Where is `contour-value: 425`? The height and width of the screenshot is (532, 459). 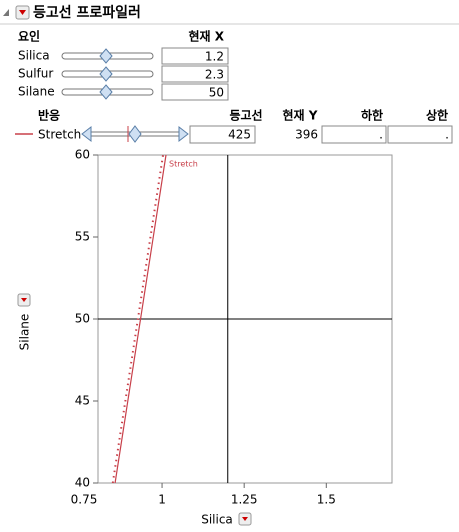 contour-value: 425 is located at coordinates (239, 135).